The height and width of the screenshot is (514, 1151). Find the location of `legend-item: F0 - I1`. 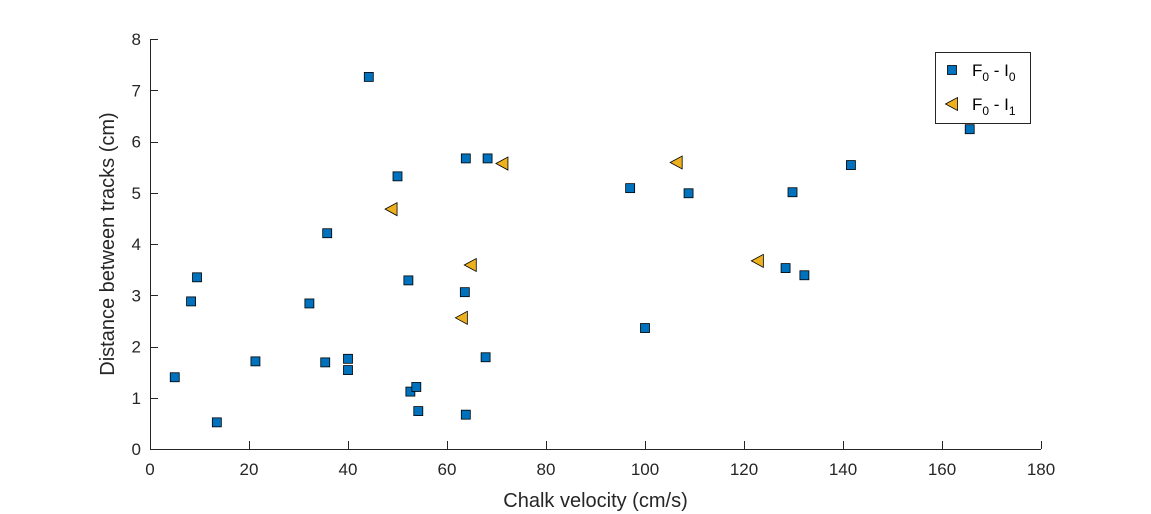

legend-item: F0 - I1 is located at coordinates (980, 106).